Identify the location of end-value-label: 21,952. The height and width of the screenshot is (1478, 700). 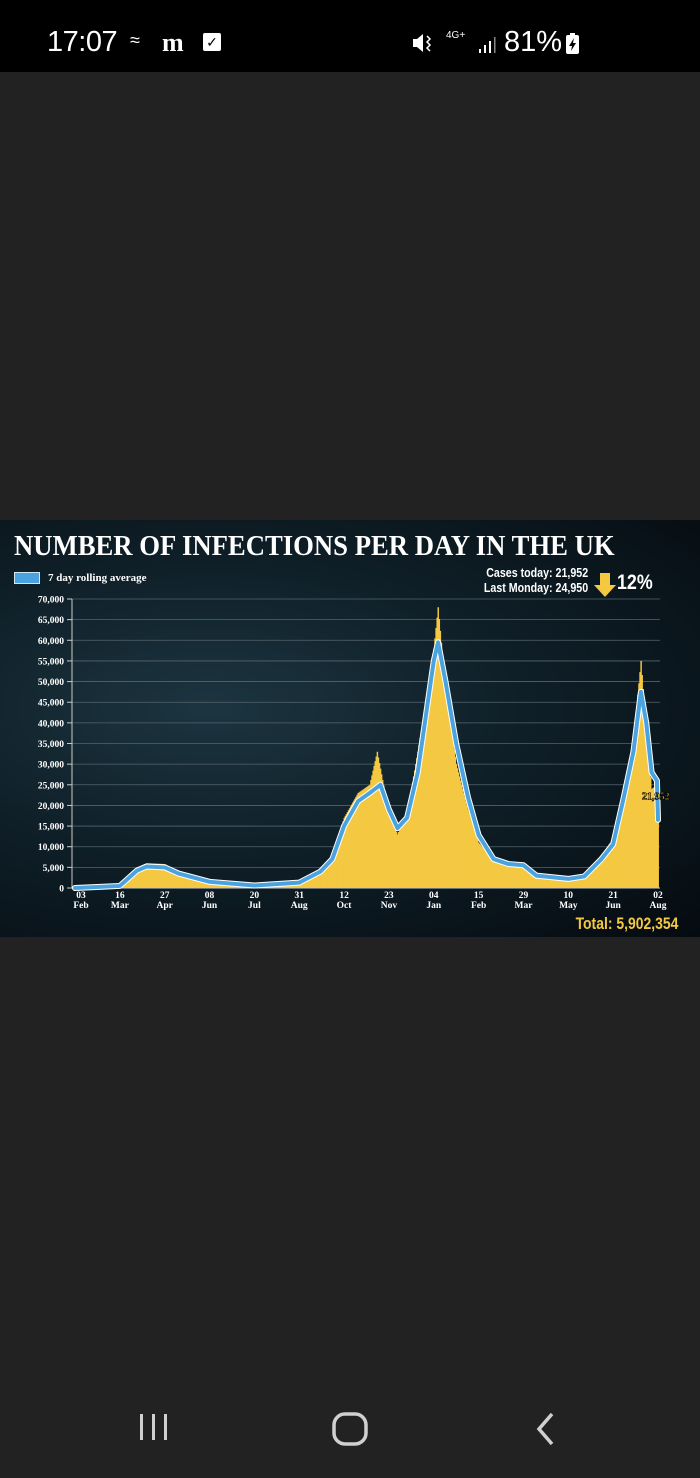
(656, 796).